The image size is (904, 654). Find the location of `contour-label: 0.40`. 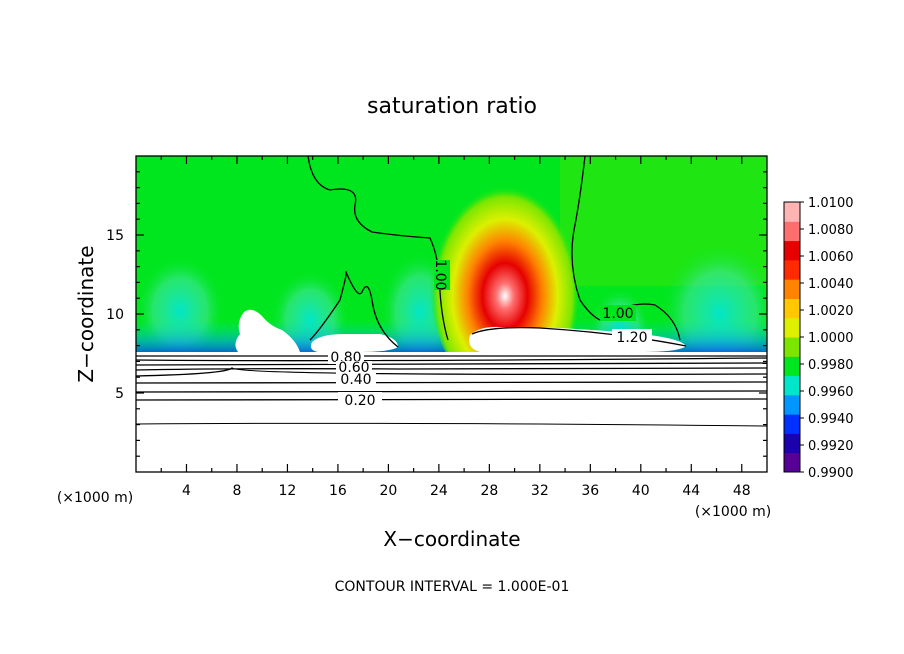

contour-label: 0.40 is located at coordinates (355, 380).